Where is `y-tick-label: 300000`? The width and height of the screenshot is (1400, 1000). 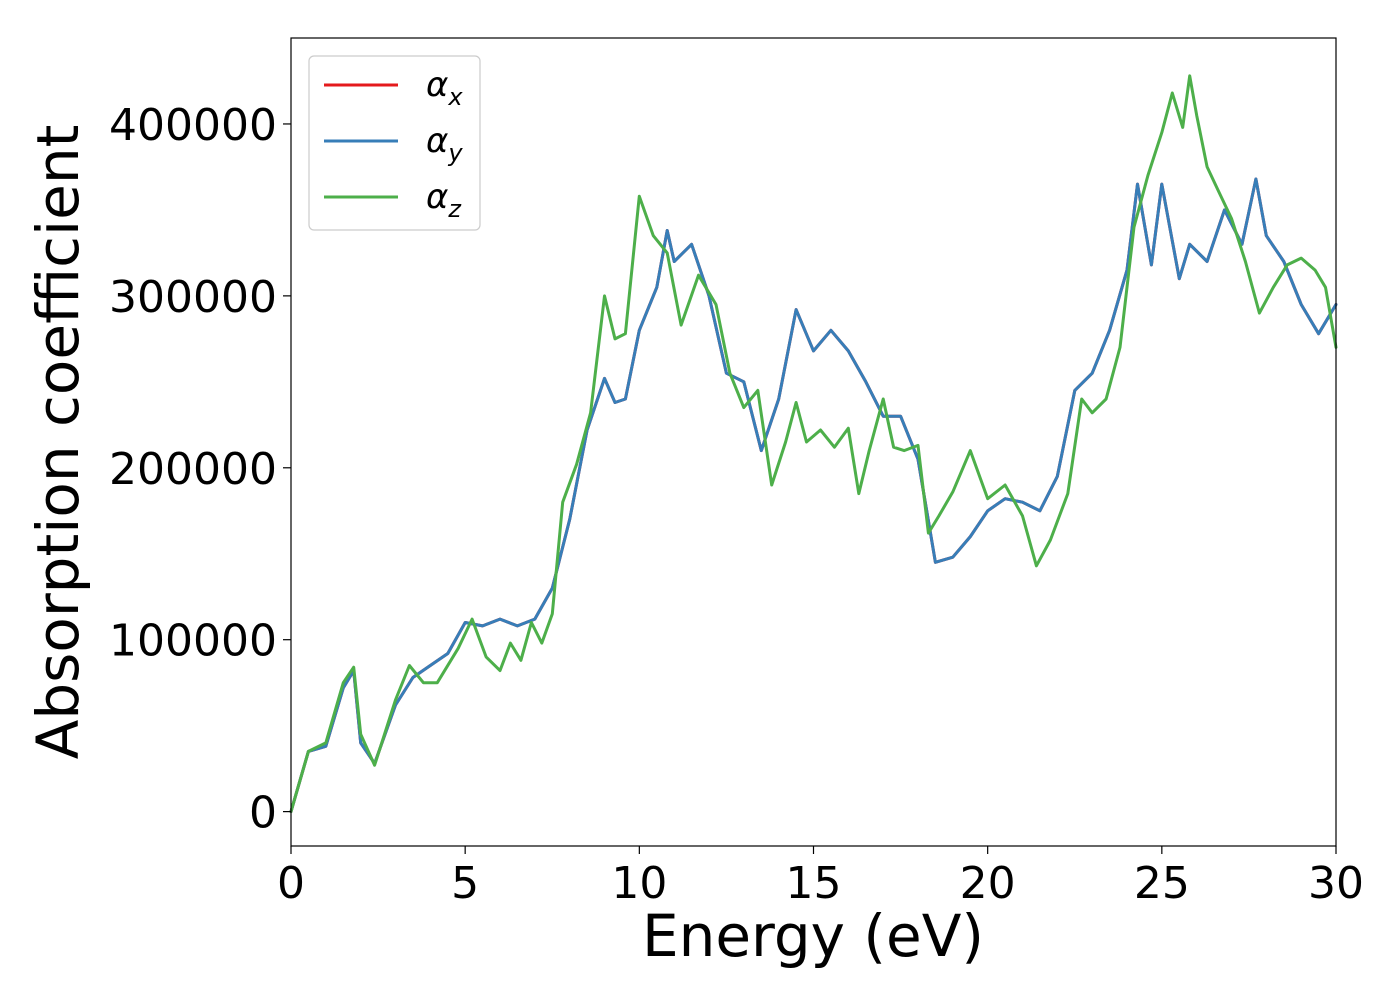
y-tick-label: 300000 is located at coordinates (193, 297).